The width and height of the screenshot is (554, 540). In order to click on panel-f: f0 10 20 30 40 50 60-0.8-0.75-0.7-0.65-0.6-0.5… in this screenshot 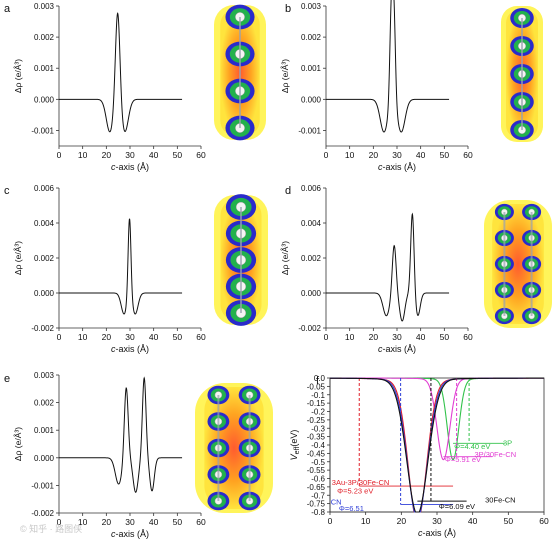, I will do `click(419, 456)`.